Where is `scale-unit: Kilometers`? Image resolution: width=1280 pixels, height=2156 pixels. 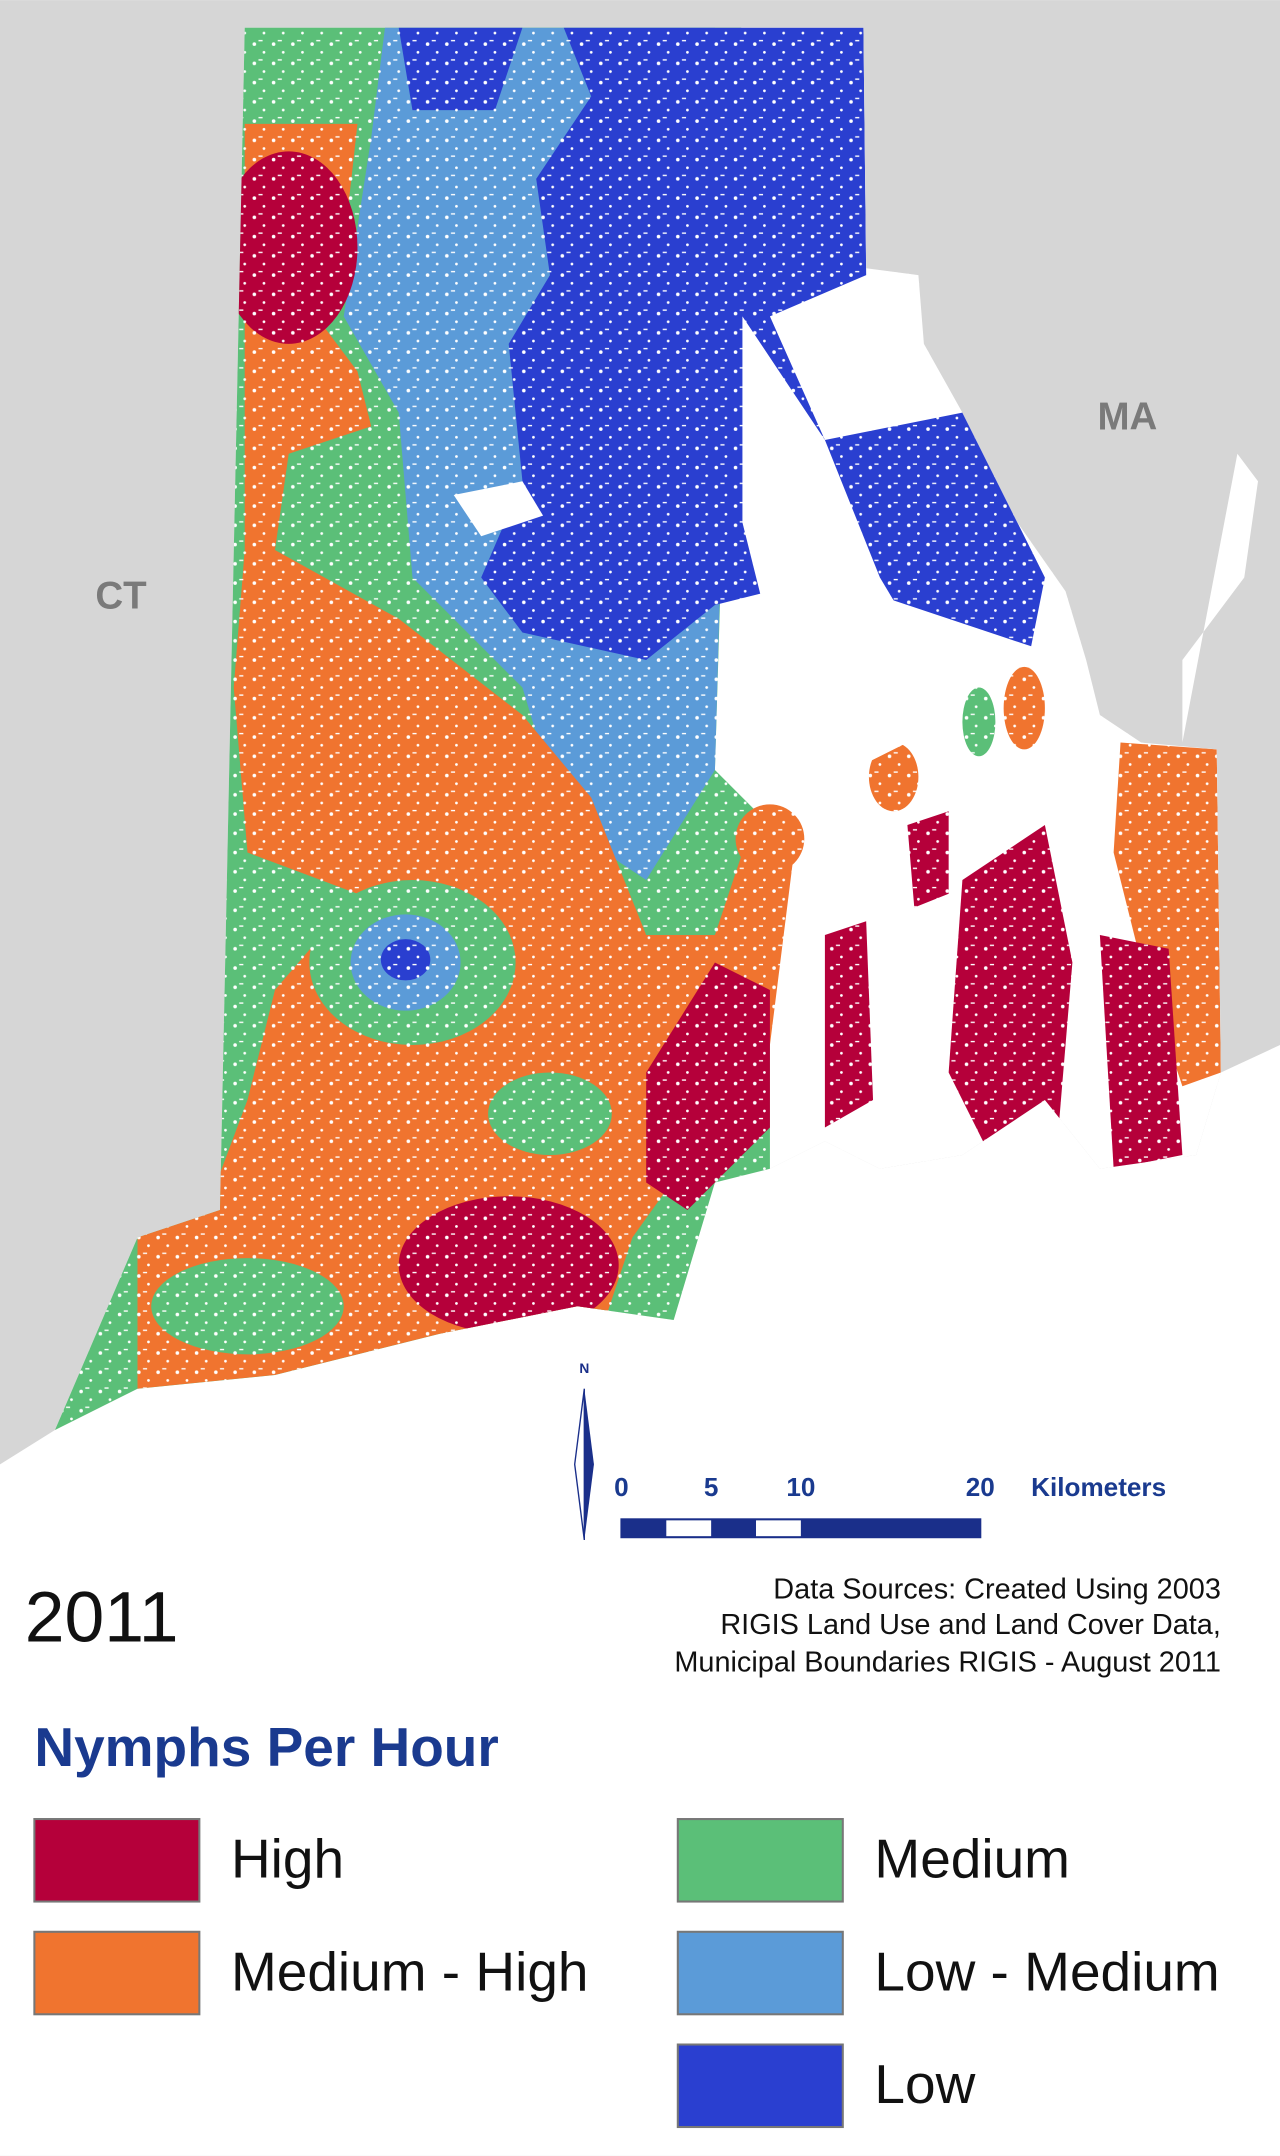
scale-unit: Kilometers is located at coordinates (1098, 1487).